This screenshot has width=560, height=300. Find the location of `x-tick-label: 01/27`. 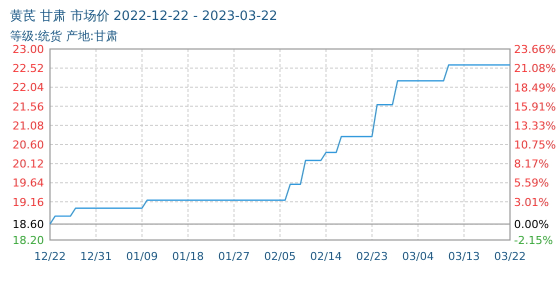

x-tick-label: 01/27 is located at coordinates (234, 256).